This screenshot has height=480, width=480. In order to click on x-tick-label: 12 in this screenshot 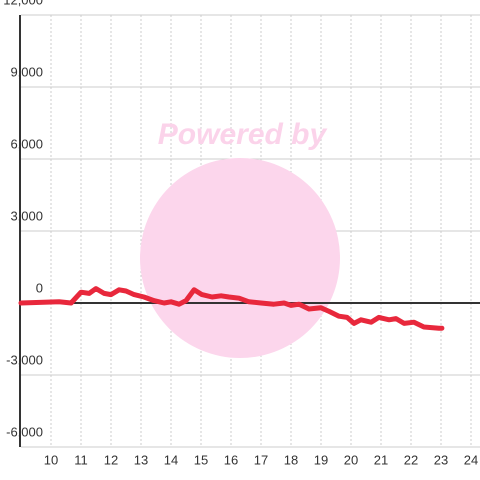, I will do `click(111, 459)`.